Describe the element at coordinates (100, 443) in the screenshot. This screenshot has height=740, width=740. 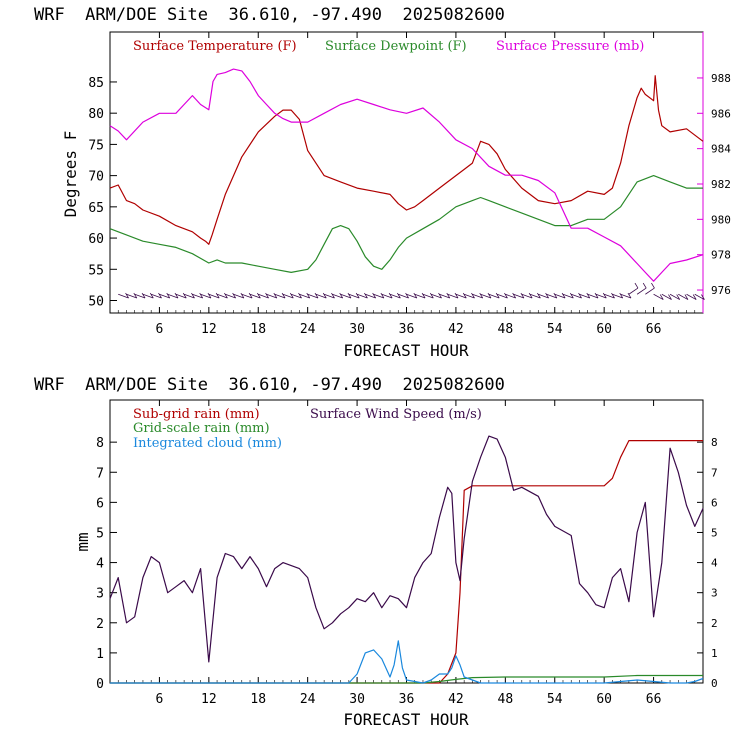
I see `bot-ytick-label: 8` at that location.